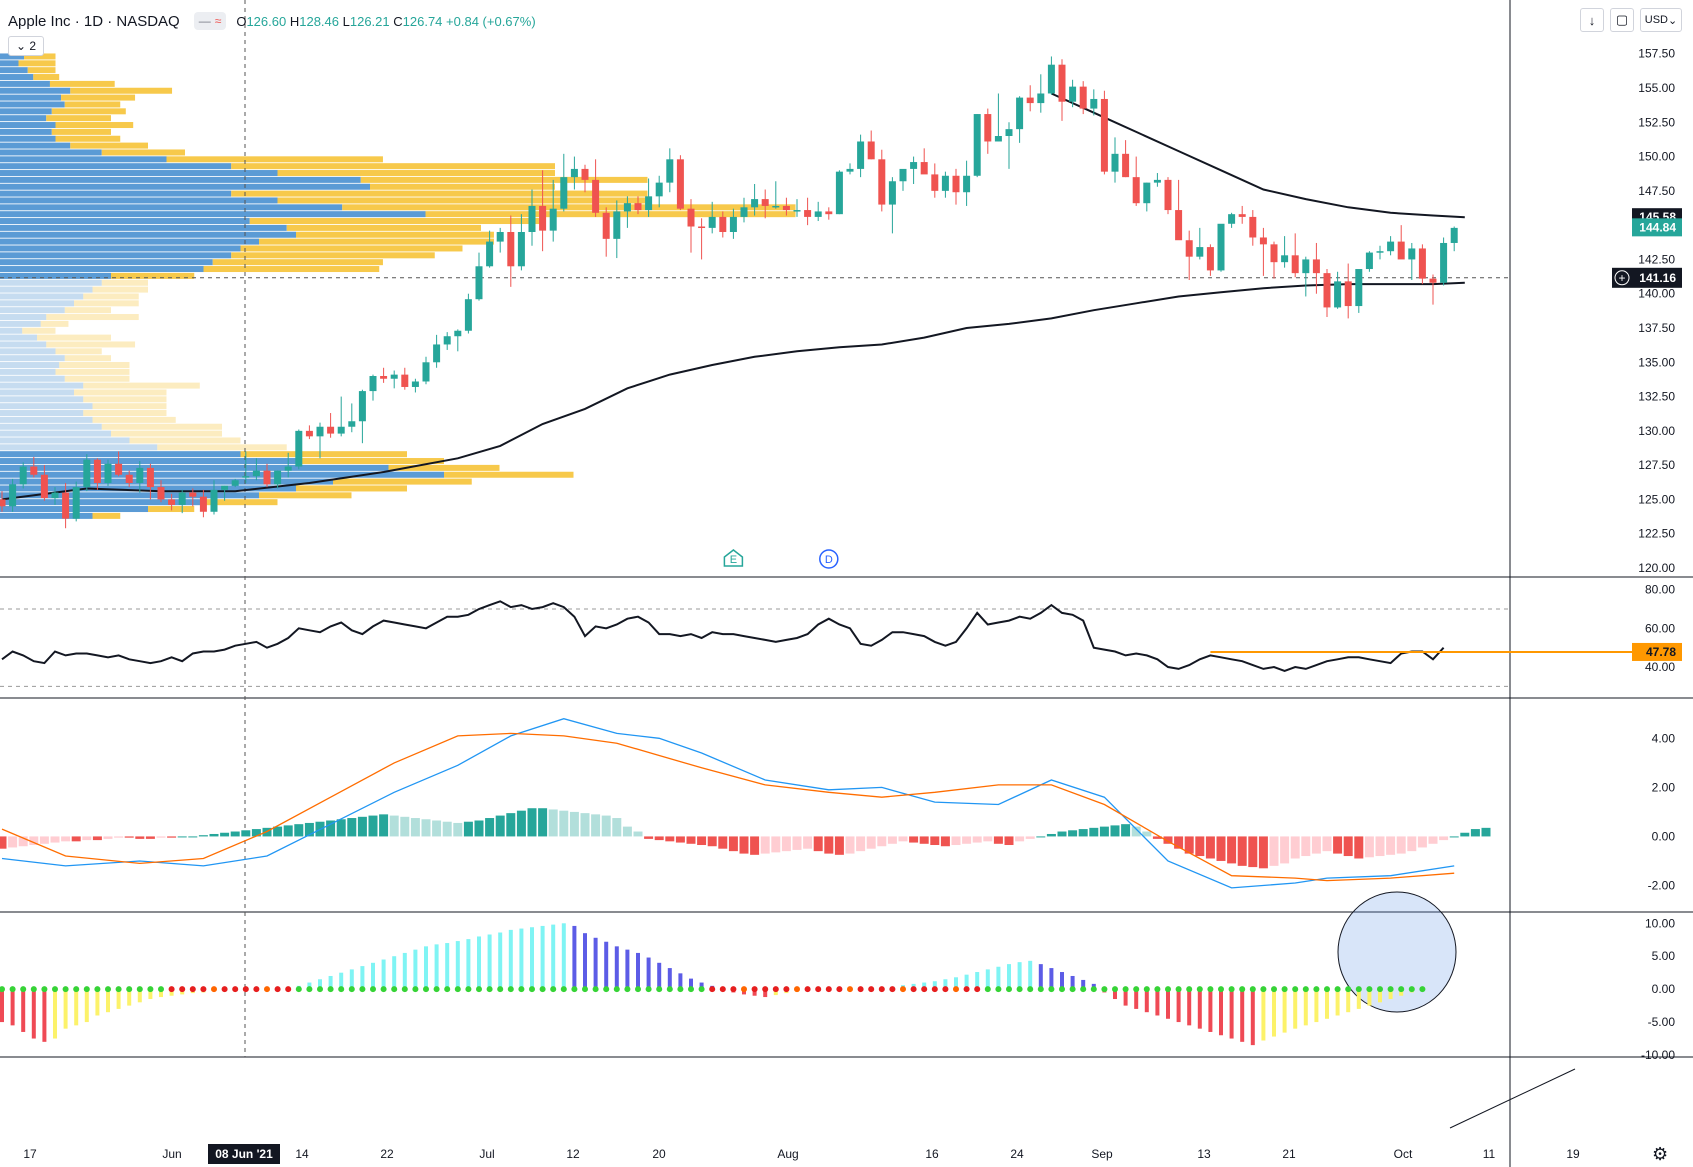 This screenshot has height=1167, width=1693. Describe the element at coordinates (1657, 227) in the screenshot. I see `price-label: 144.84` at that location.